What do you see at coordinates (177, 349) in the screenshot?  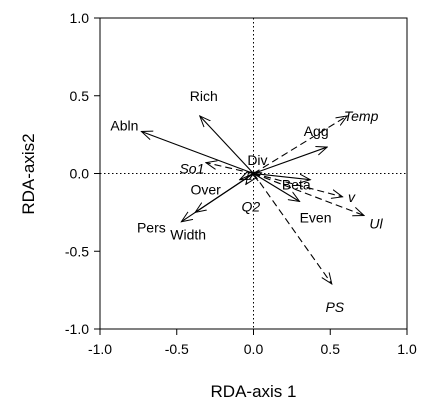 I see `x-tick-label: -0.5` at bounding box center [177, 349].